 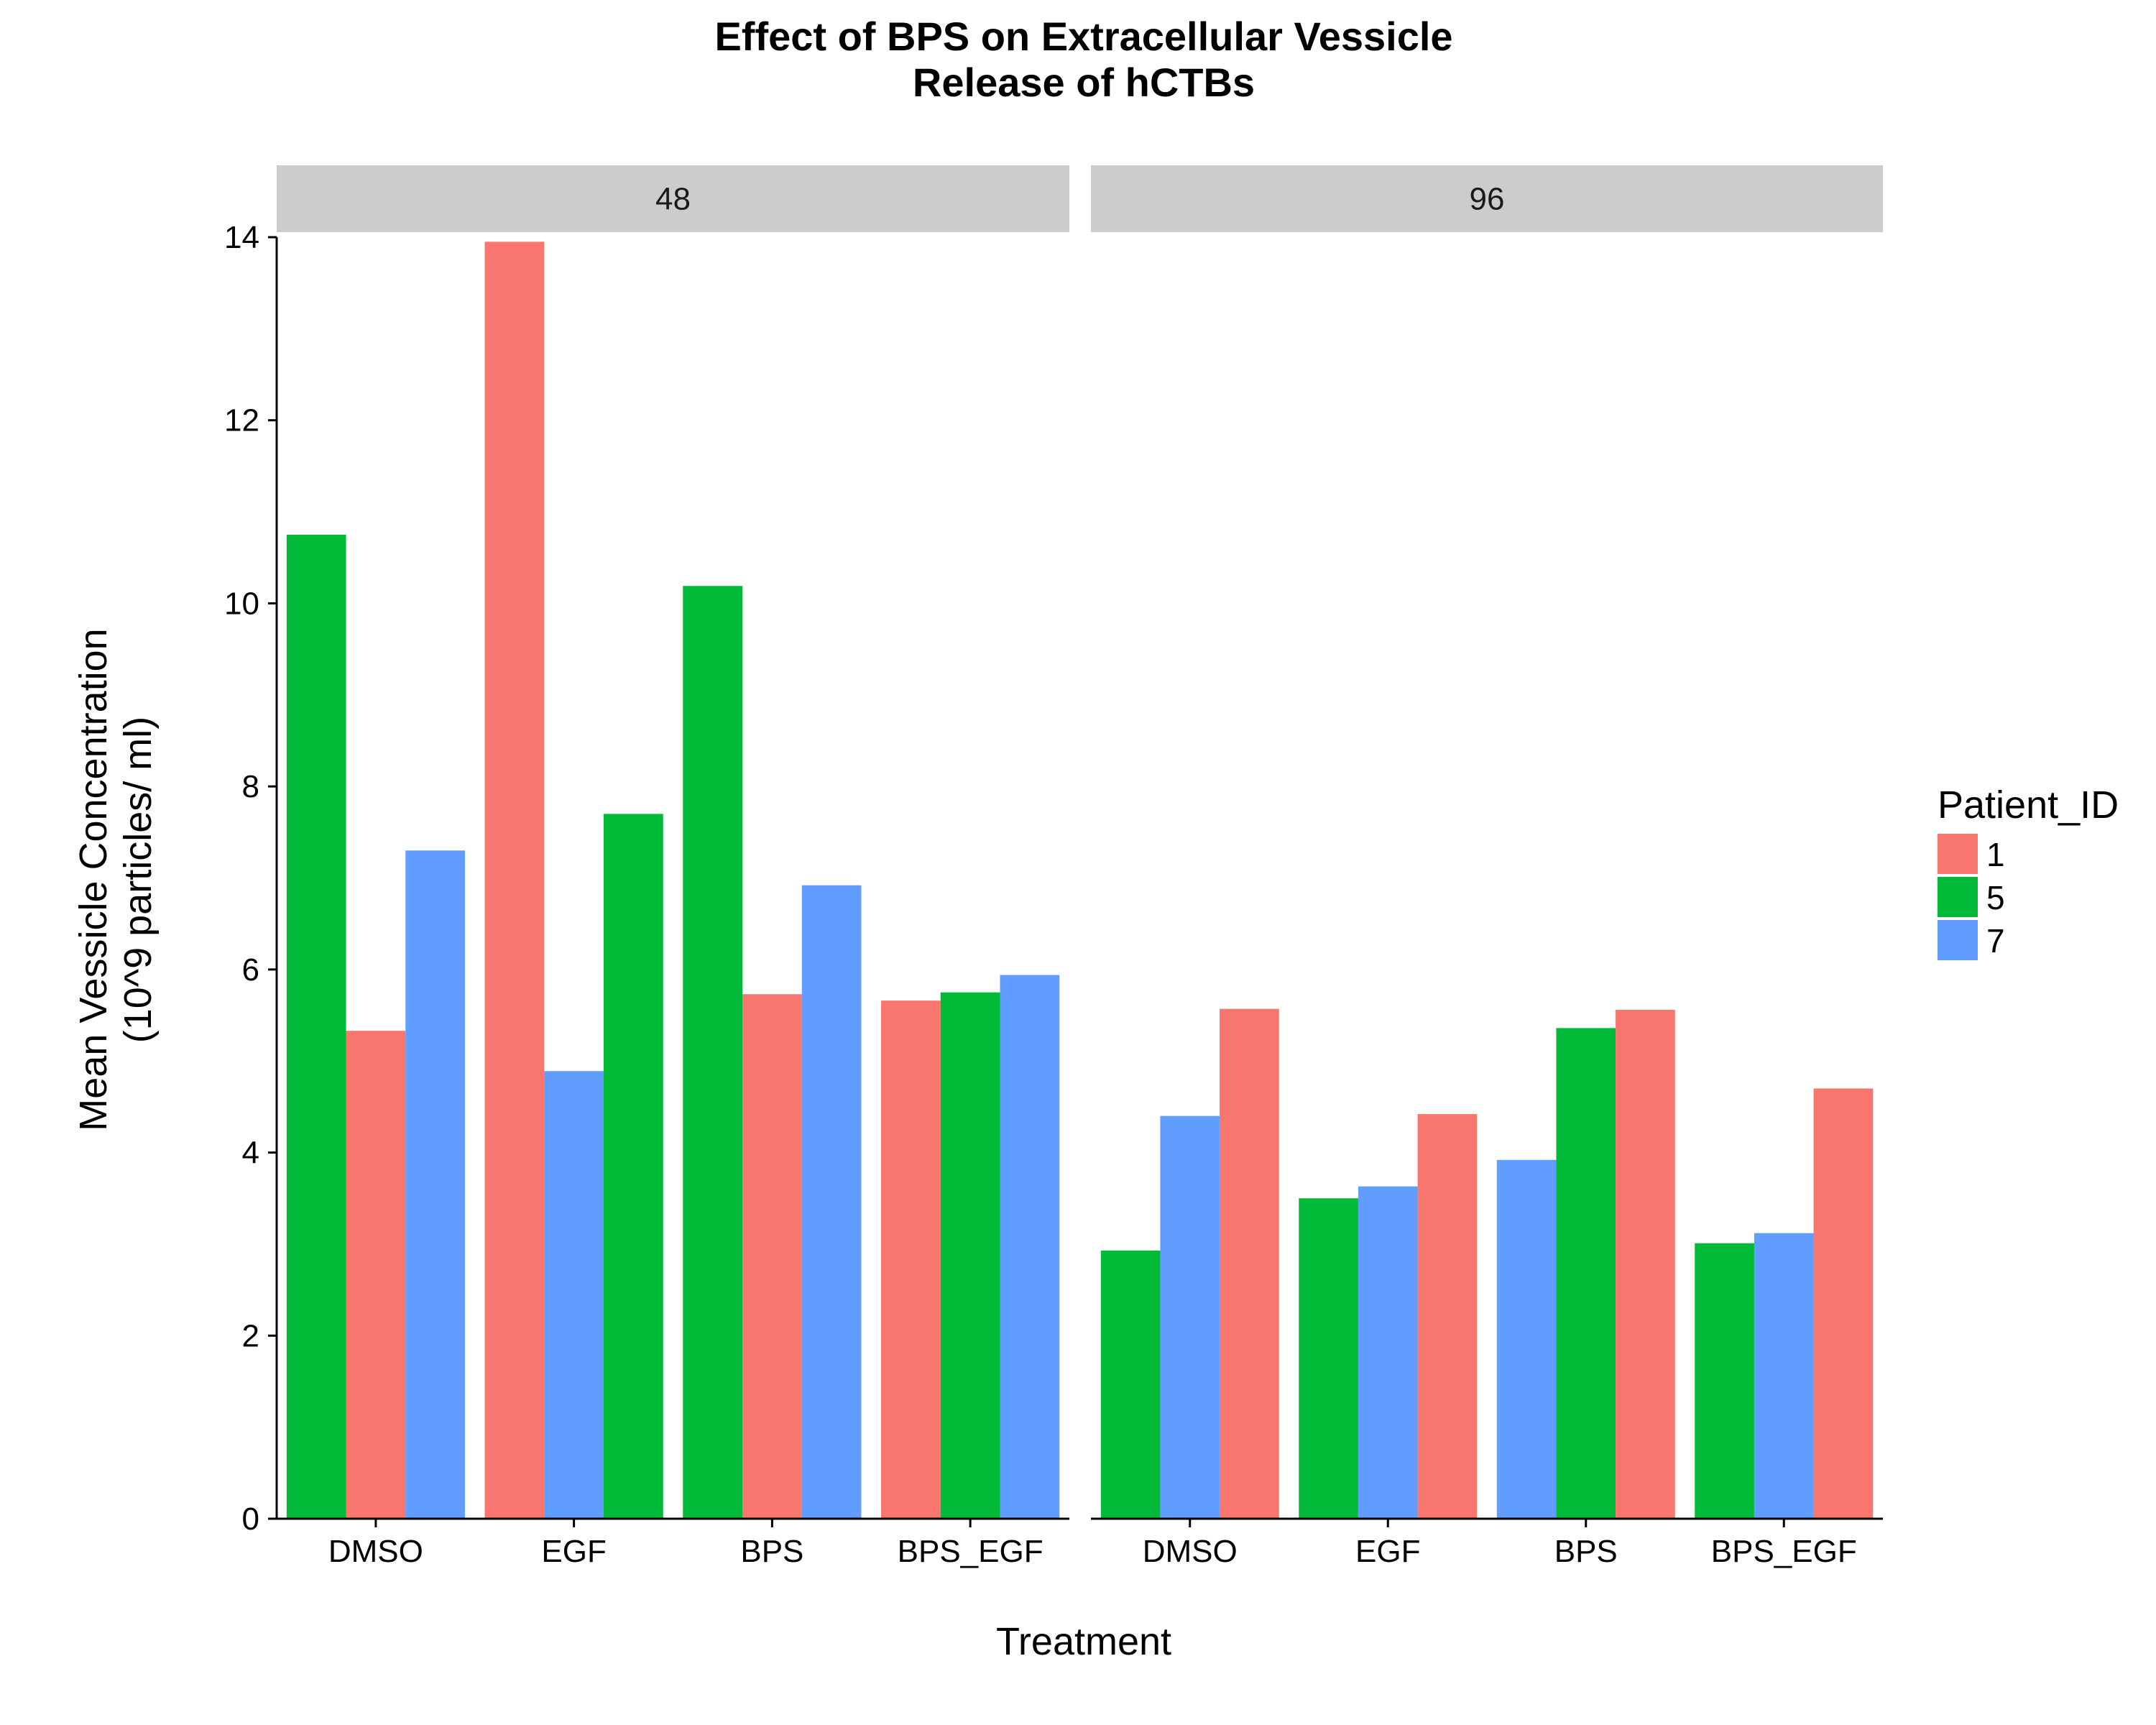 I want to click on y-tick-label: 0, so click(x=250, y=1519).